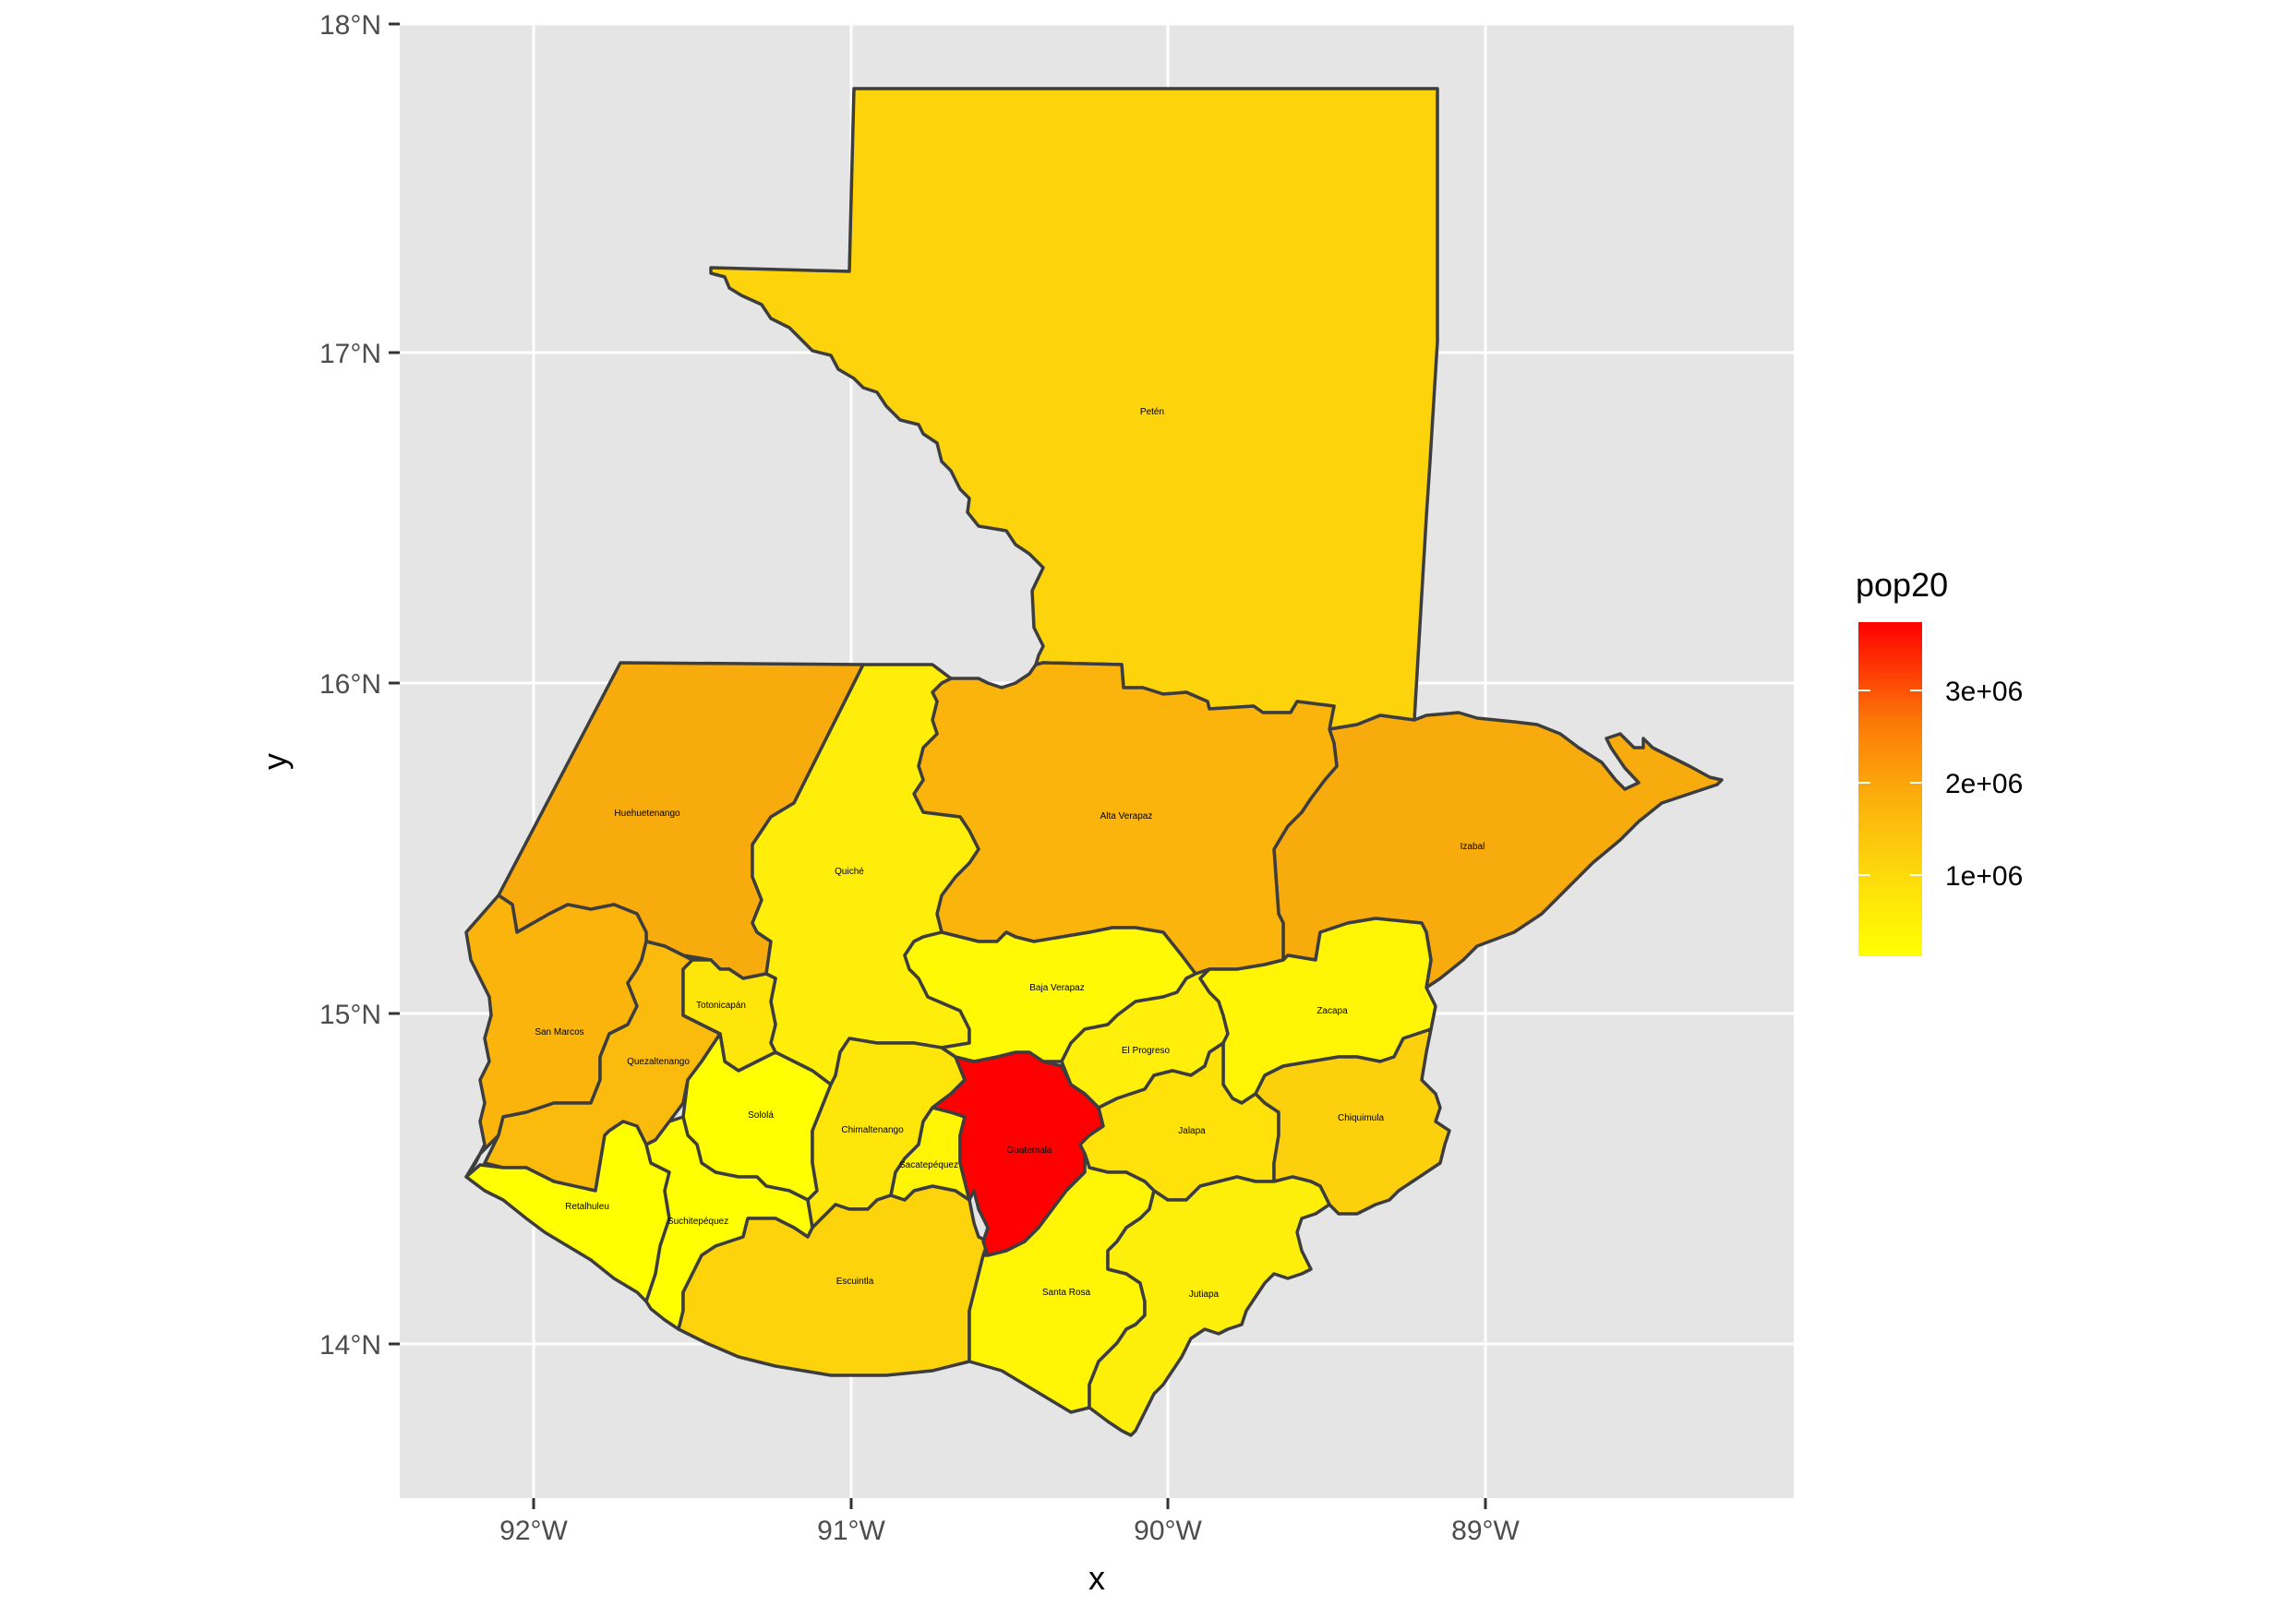  I want to click on y-tick-16: 16°N, so click(350, 684).